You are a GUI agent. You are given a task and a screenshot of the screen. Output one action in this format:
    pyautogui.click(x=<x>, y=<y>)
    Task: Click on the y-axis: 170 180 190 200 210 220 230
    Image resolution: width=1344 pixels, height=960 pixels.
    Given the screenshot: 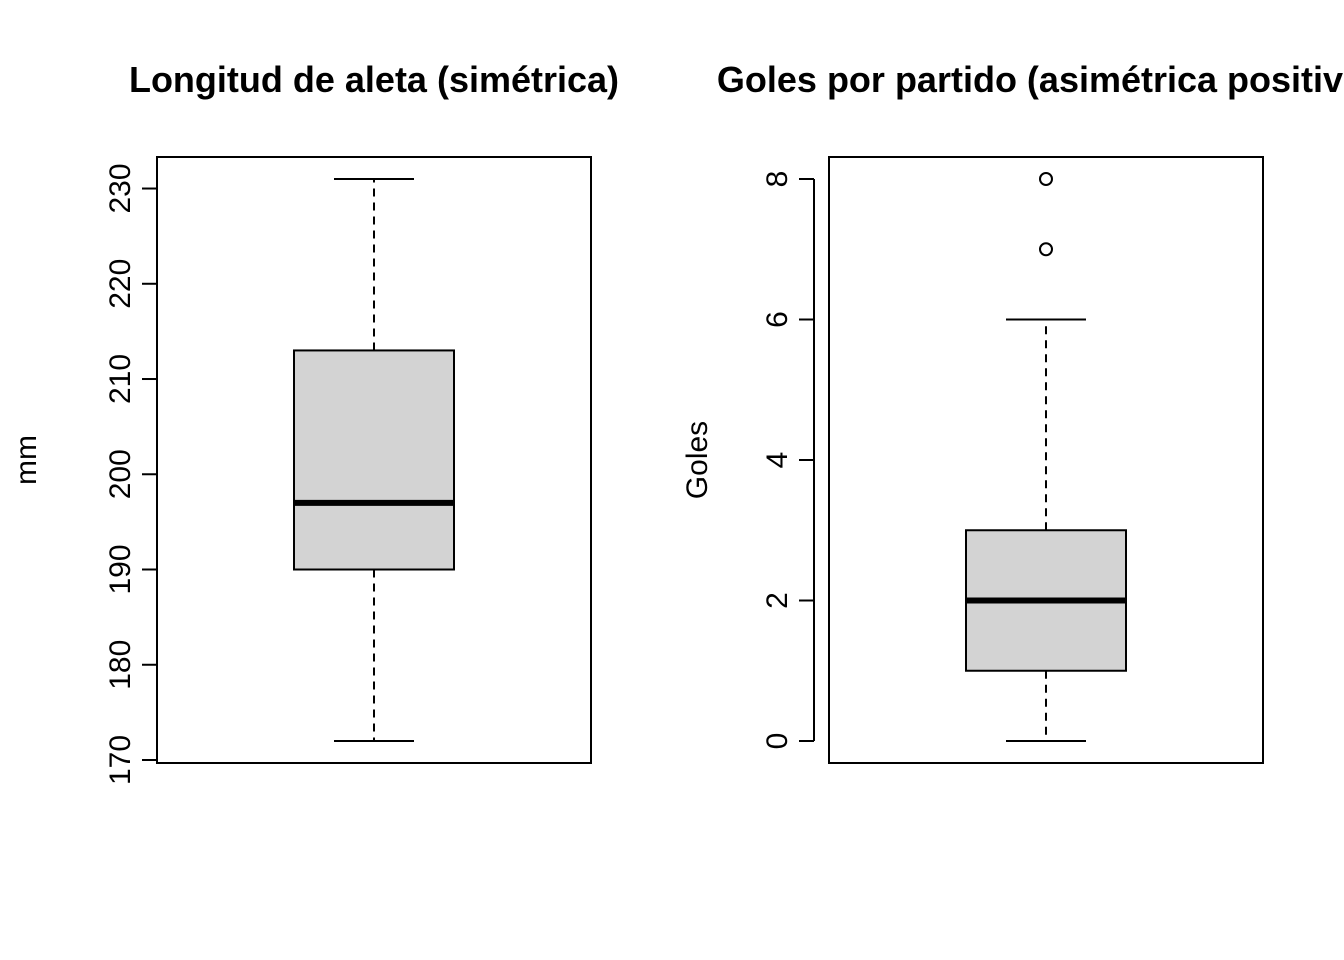 What is the action you would take?
    pyautogui.click(x=131, y=474)
    